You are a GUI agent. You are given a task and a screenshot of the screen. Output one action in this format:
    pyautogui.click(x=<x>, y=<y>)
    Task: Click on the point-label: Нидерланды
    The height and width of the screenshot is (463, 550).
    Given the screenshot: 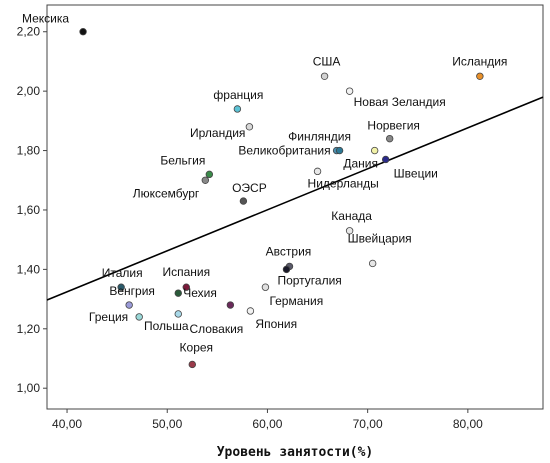 What is the action you would take?
    pyautogui.click(x=343, y=183)
    